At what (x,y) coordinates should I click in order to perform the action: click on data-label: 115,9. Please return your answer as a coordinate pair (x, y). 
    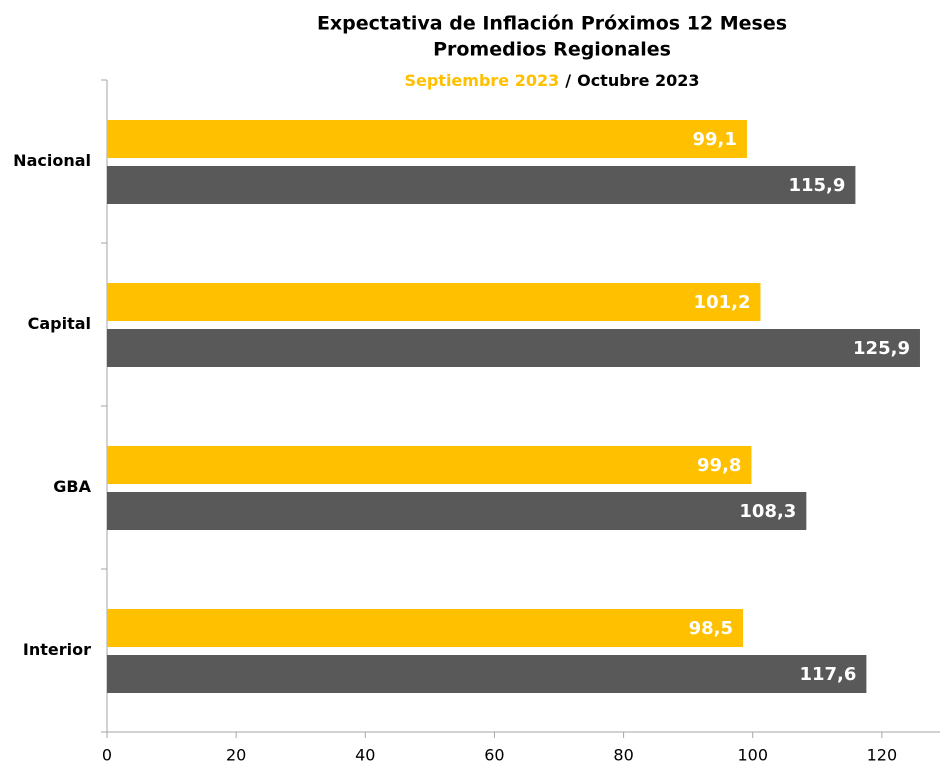
    Looking at the image, I should click on (816, 185).